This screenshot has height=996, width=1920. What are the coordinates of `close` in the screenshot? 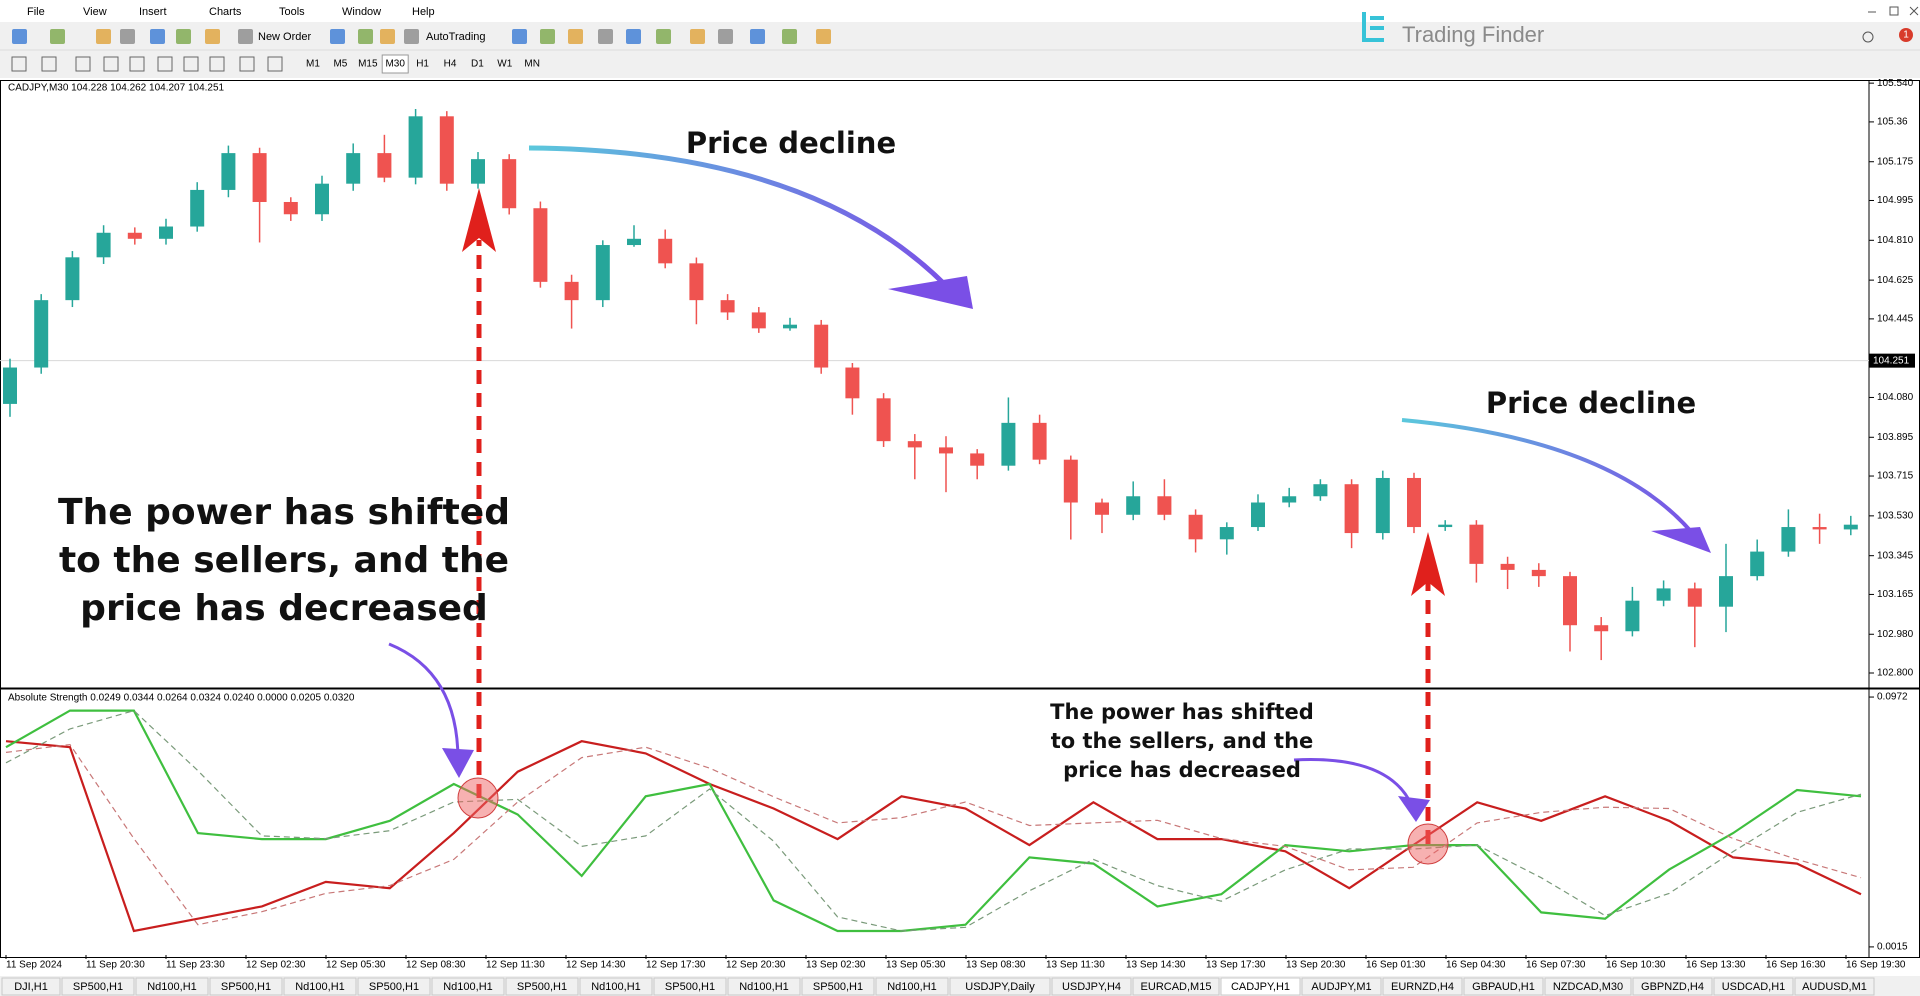 It's located at (1914, 11).